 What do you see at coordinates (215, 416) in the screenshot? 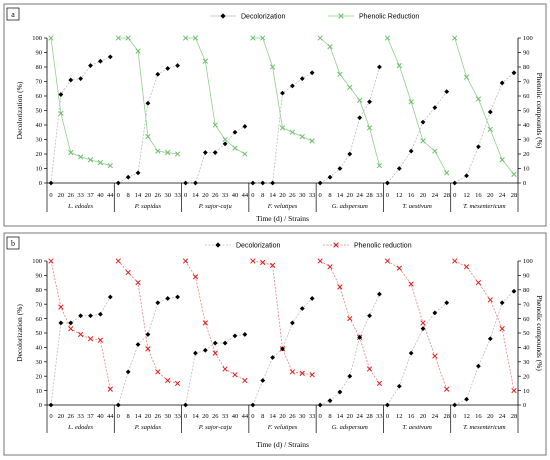
I see `x-tick-label: 26` at bounding box center [215, 416].